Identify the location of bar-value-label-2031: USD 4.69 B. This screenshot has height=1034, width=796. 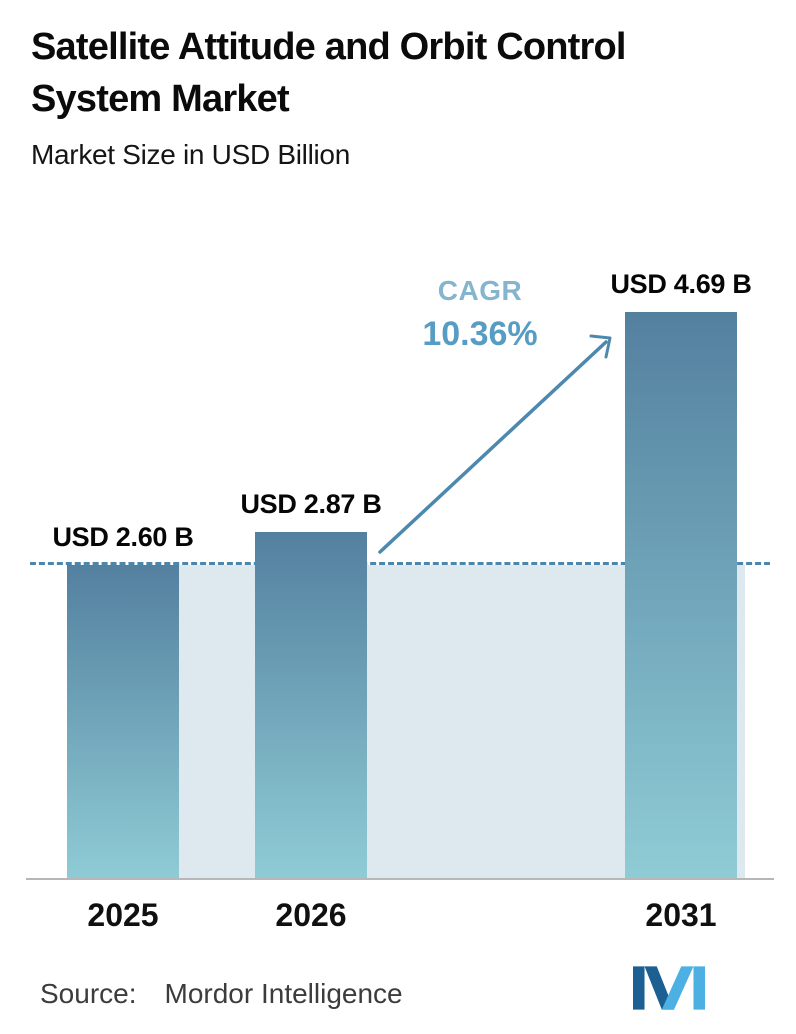
(681, 284).